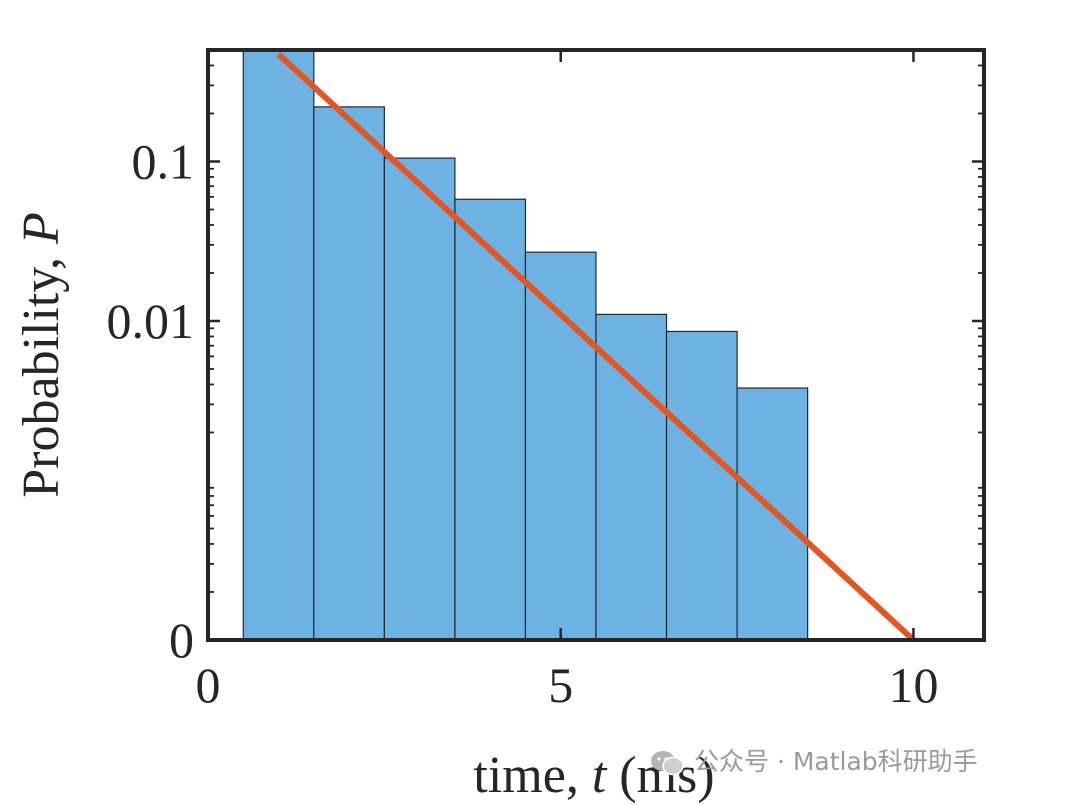  What do you see at coordinates (913, 685) in the screenshot?
I see `x-tick-label: 10` at bounding box center [913, 685].